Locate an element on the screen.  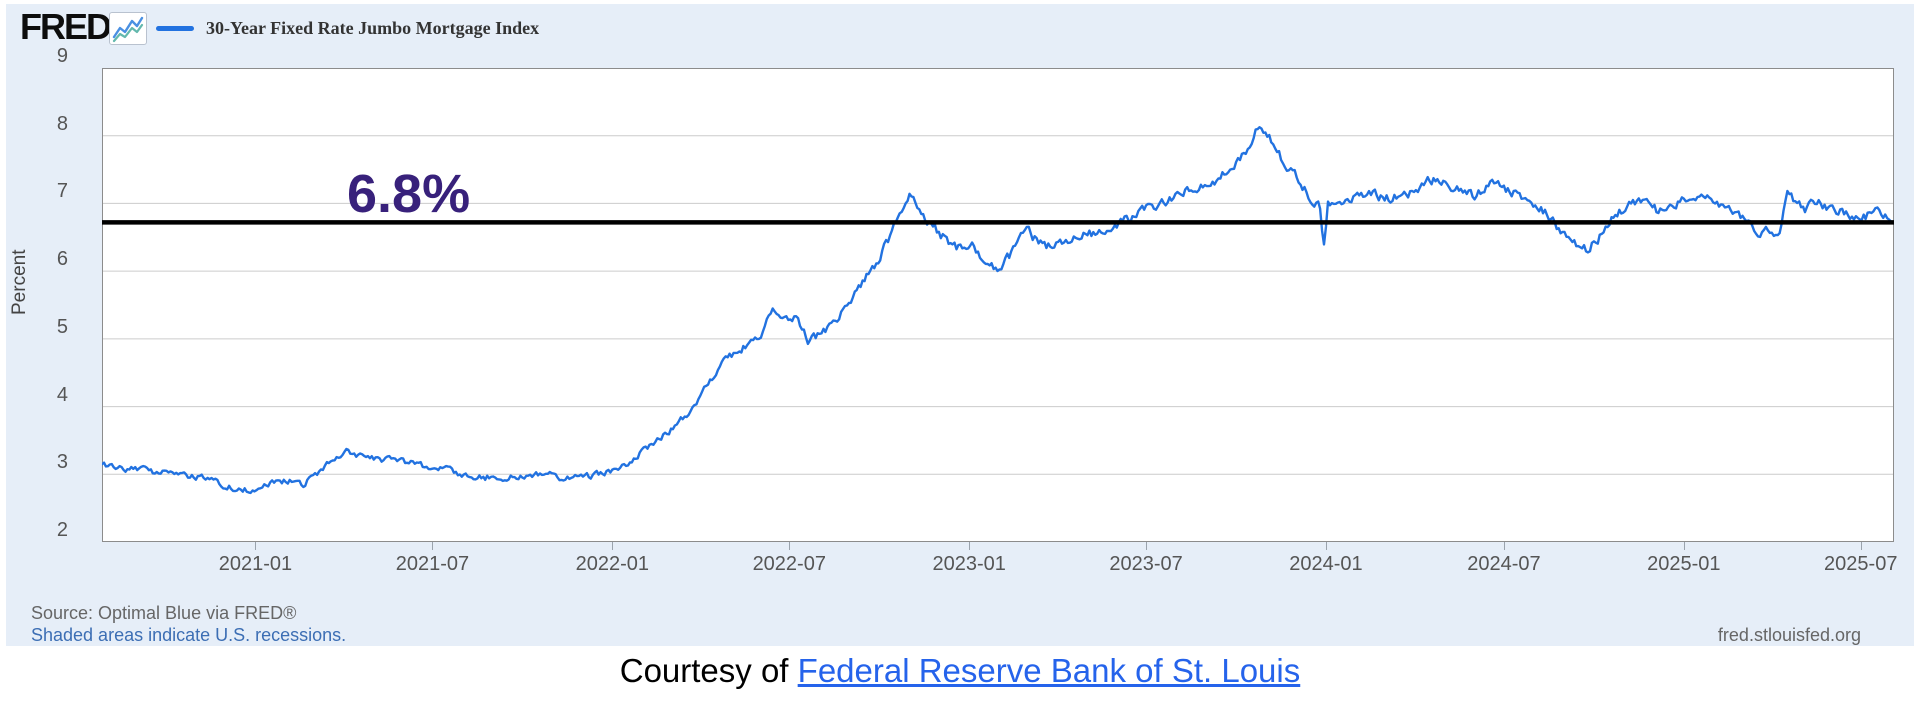
x-tick-label: 2023-07 is located at coordinates (1146, 564).